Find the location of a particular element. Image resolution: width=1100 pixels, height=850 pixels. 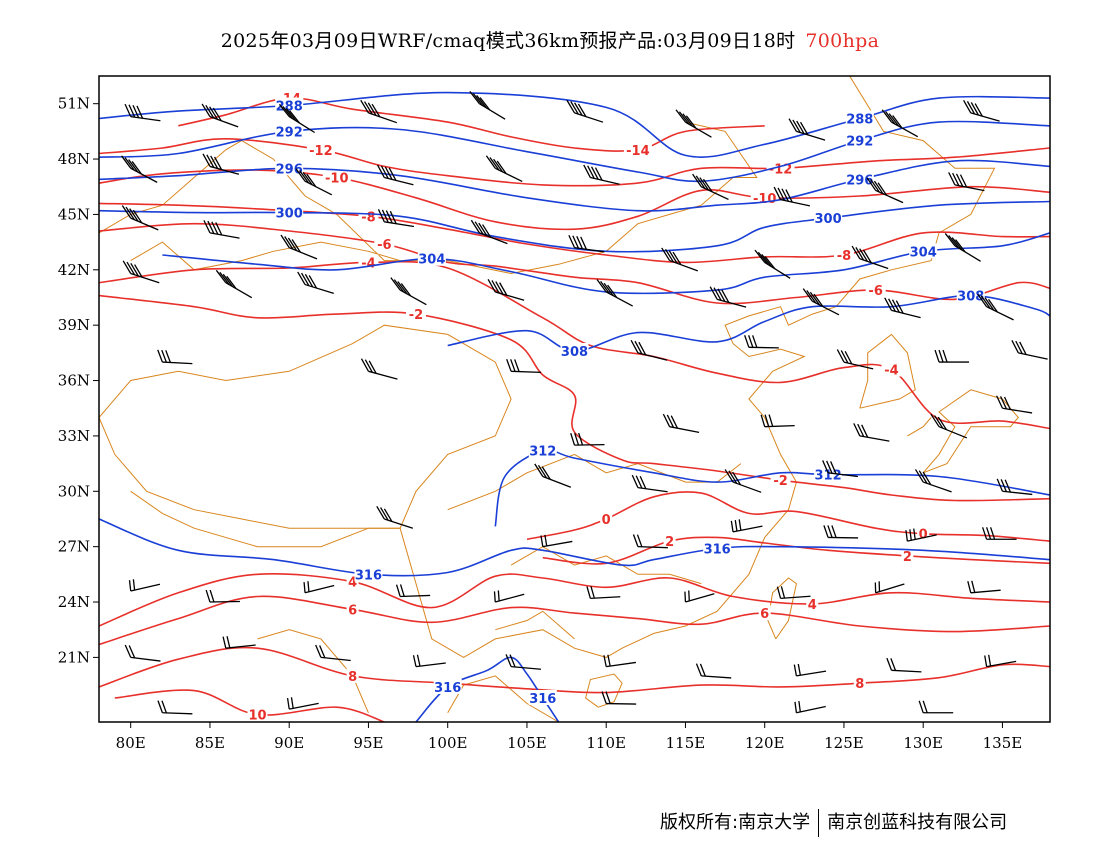

height-contour-label: 308 is located at coordinates (574, 352).